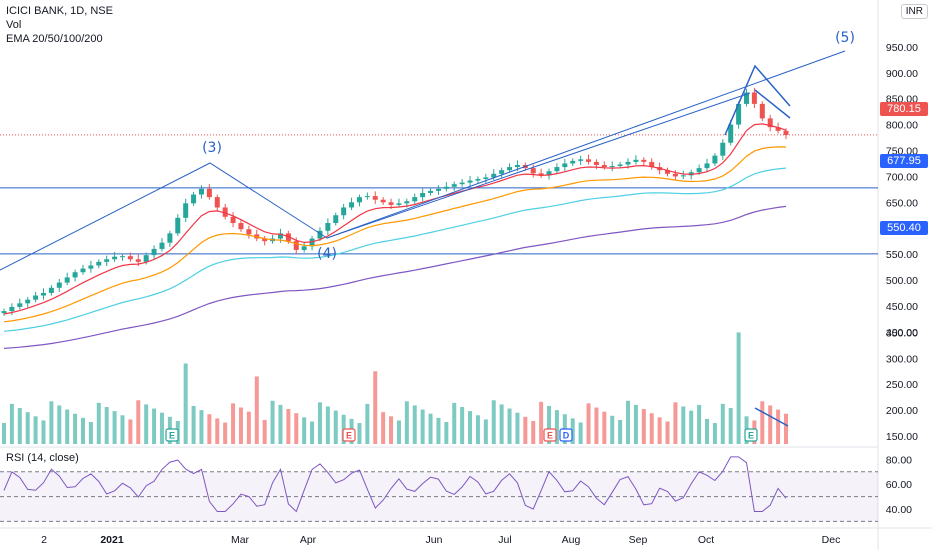 The height and width of the screenshot is (550, 932). Describe the element at coordinates (831, 540) in the screenshot. I see `time-tick-label: Dec` at that location.